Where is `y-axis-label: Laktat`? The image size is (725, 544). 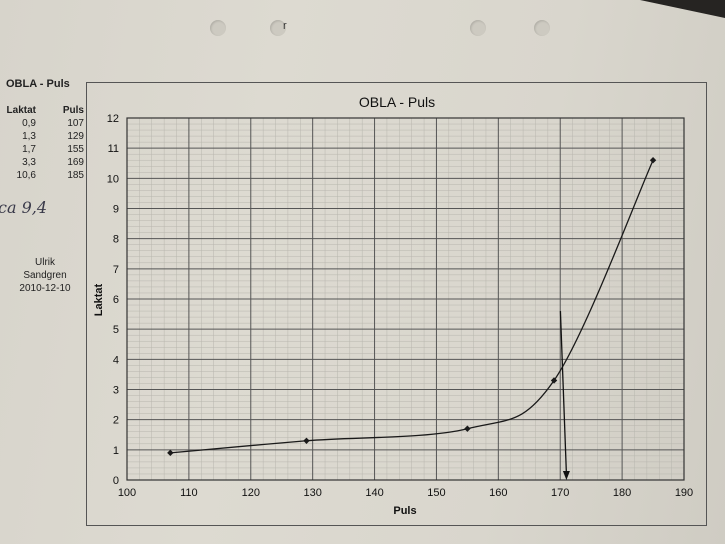 y-axis-label: Laktat is located at coordinates (99, 299).